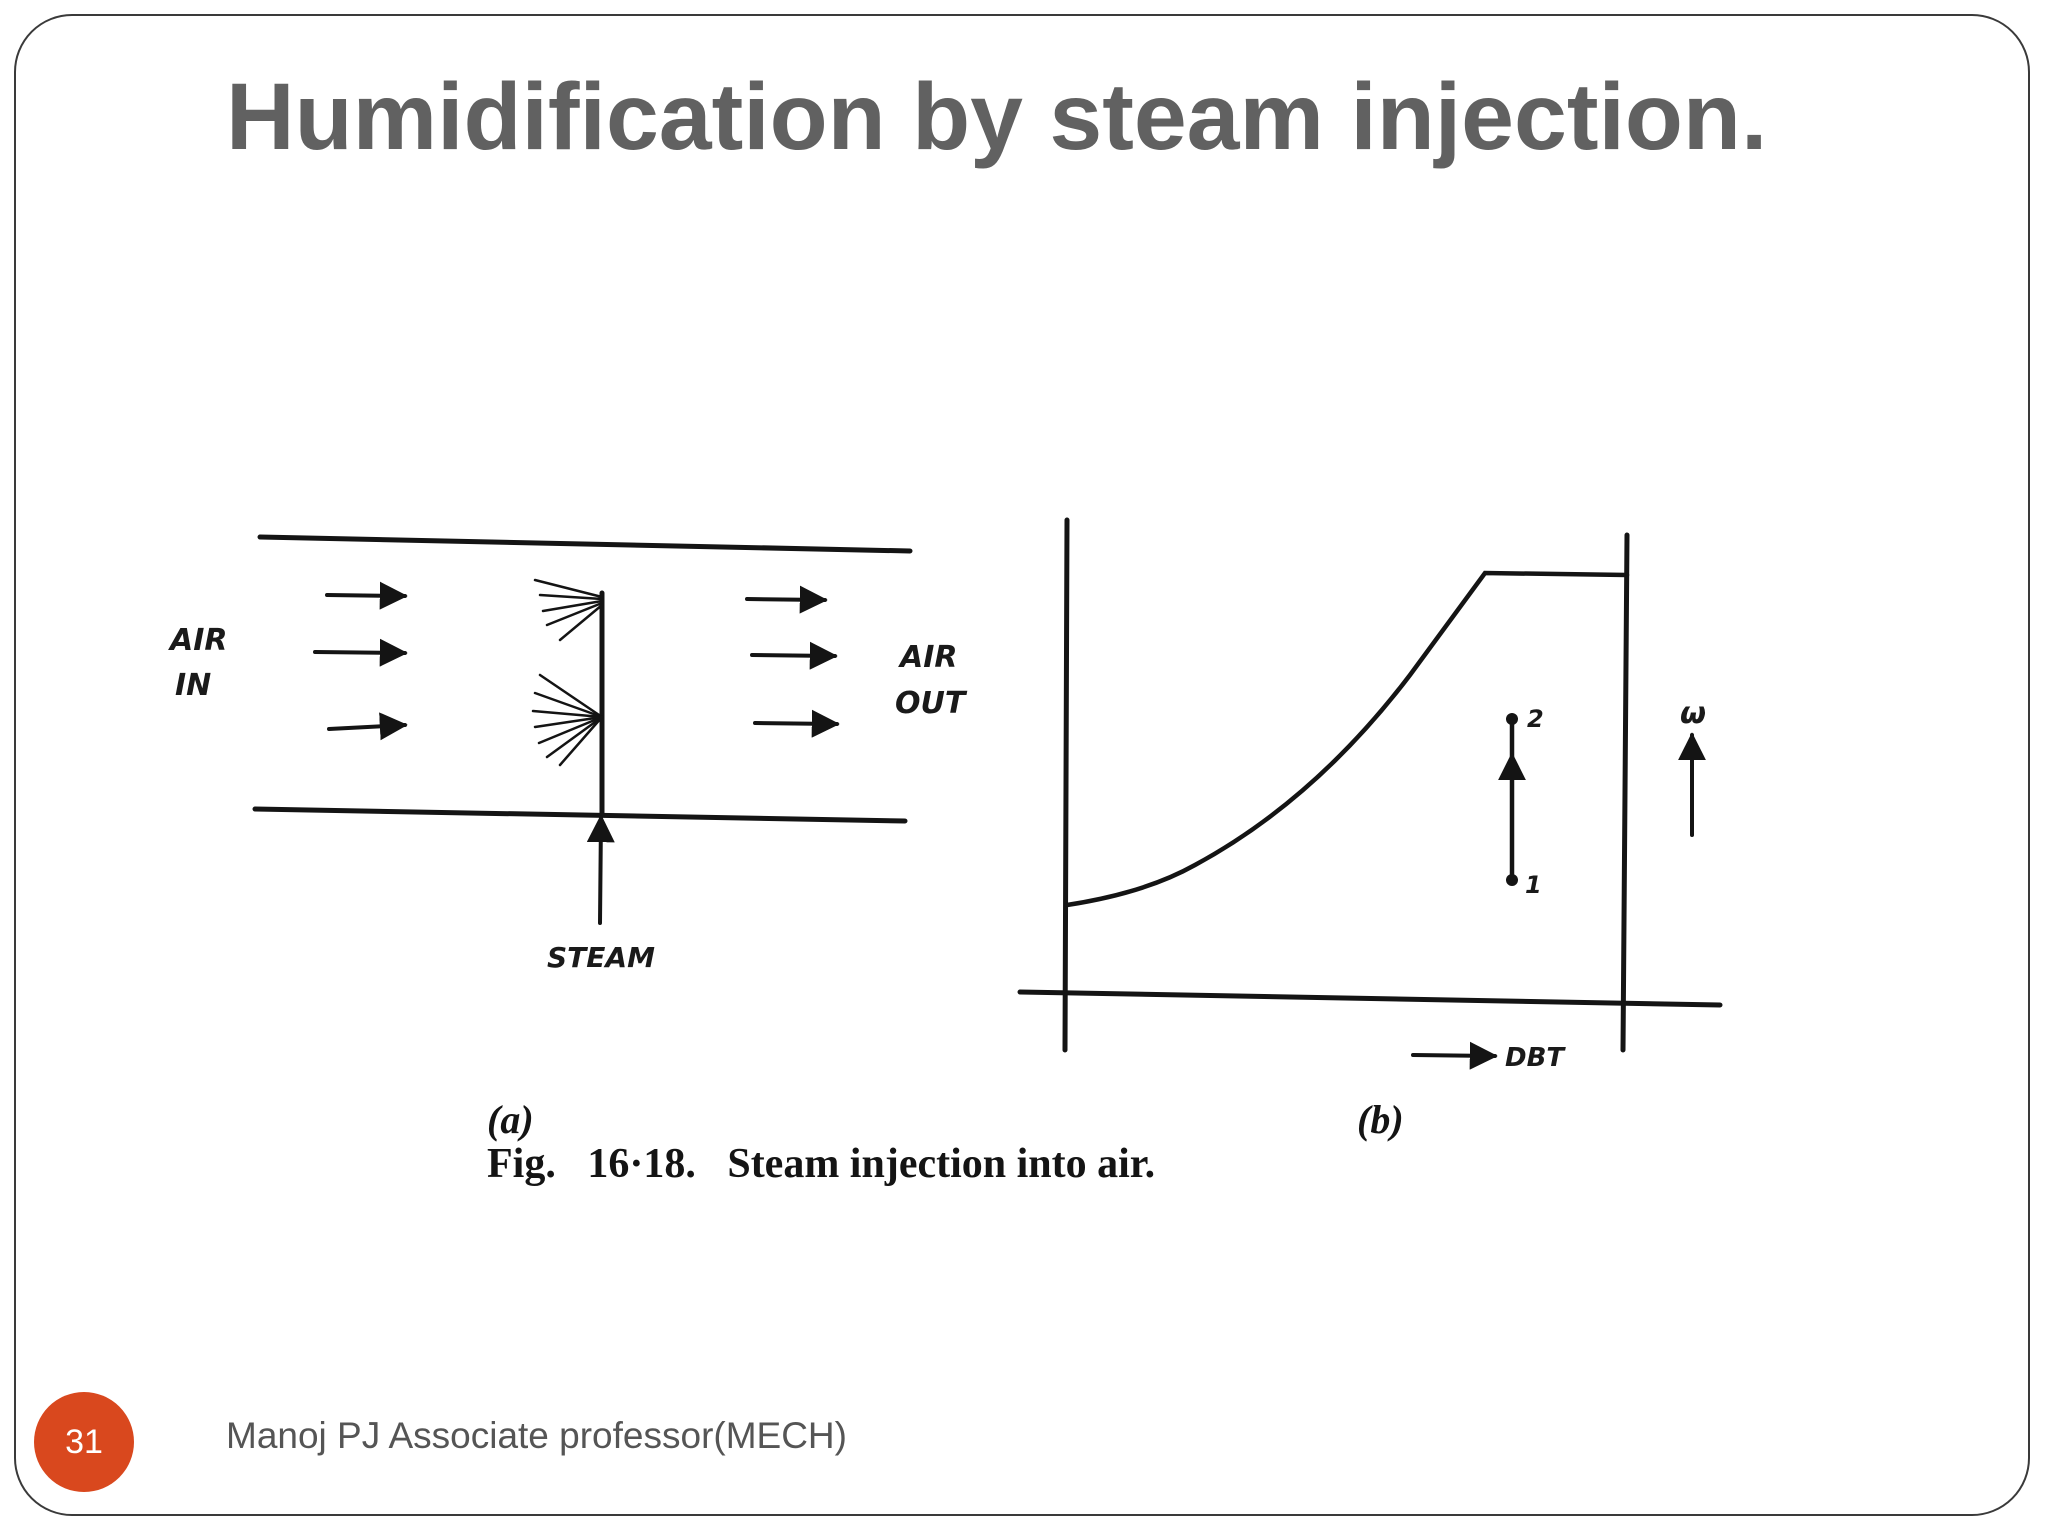 The image size is (2048, 1536). What do you see at coordinates (1535, 1058) in the screenshot?
I see `dbt-axis-label: DBT` at bounding box center [1535, 1058].